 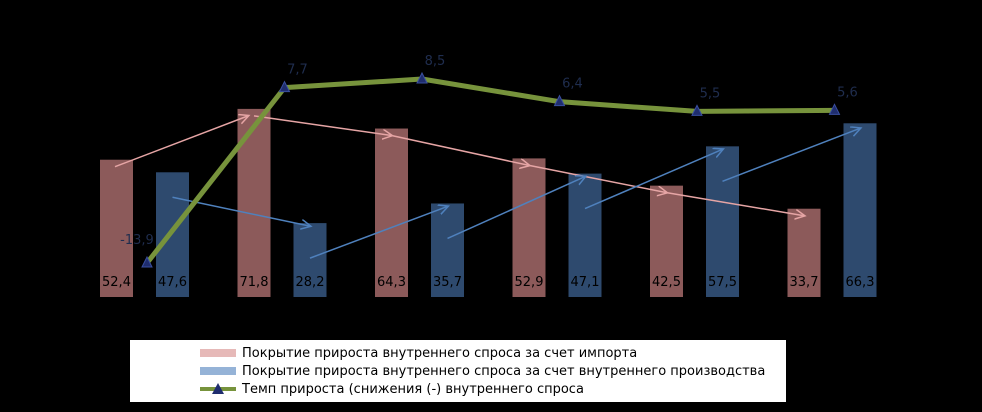 I want to click on growth-label-2: 8,5, so click(x=435, y=61).